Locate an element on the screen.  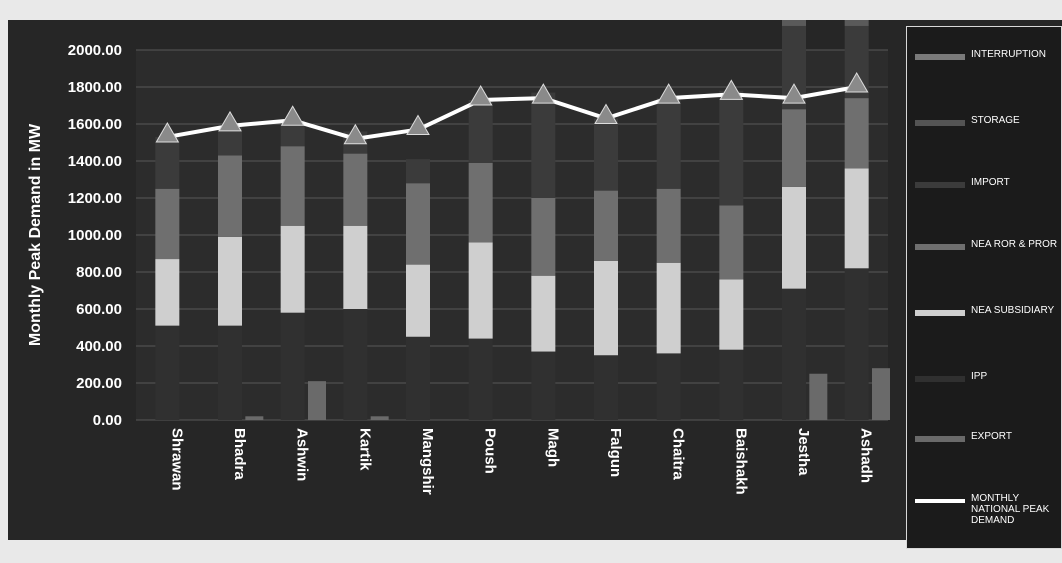
x-category-label: Baishakh is located at coordinates (740, 461).